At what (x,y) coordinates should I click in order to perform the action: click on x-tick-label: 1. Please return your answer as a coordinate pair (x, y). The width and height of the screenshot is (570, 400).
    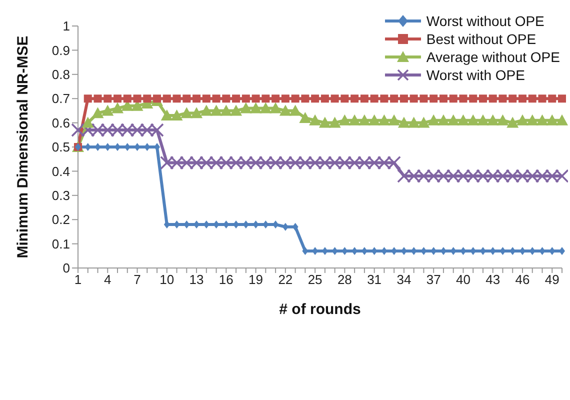
    Looking at the image, I should click on (78, 280).